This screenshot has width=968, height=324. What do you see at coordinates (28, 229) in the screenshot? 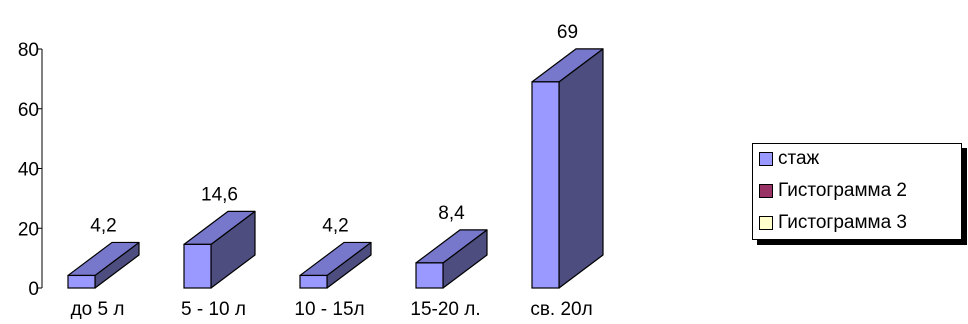
I see `y-tick-label: 20` at bounding box center [28, 229].